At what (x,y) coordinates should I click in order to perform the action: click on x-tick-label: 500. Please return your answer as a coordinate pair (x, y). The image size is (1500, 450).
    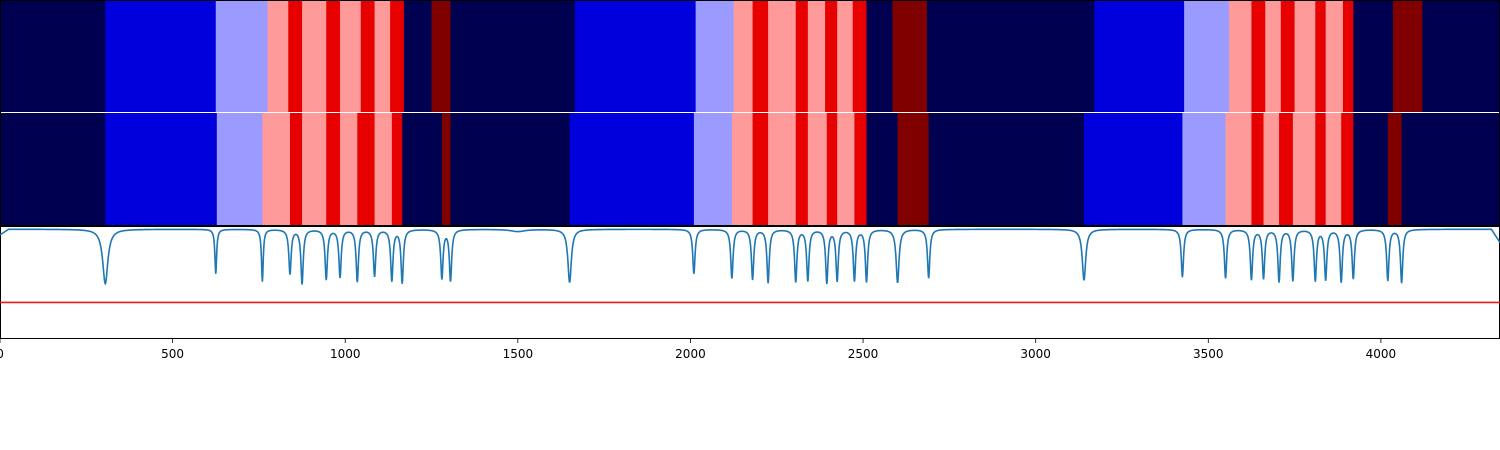
    Looking at the image, I should click on (172, 354).